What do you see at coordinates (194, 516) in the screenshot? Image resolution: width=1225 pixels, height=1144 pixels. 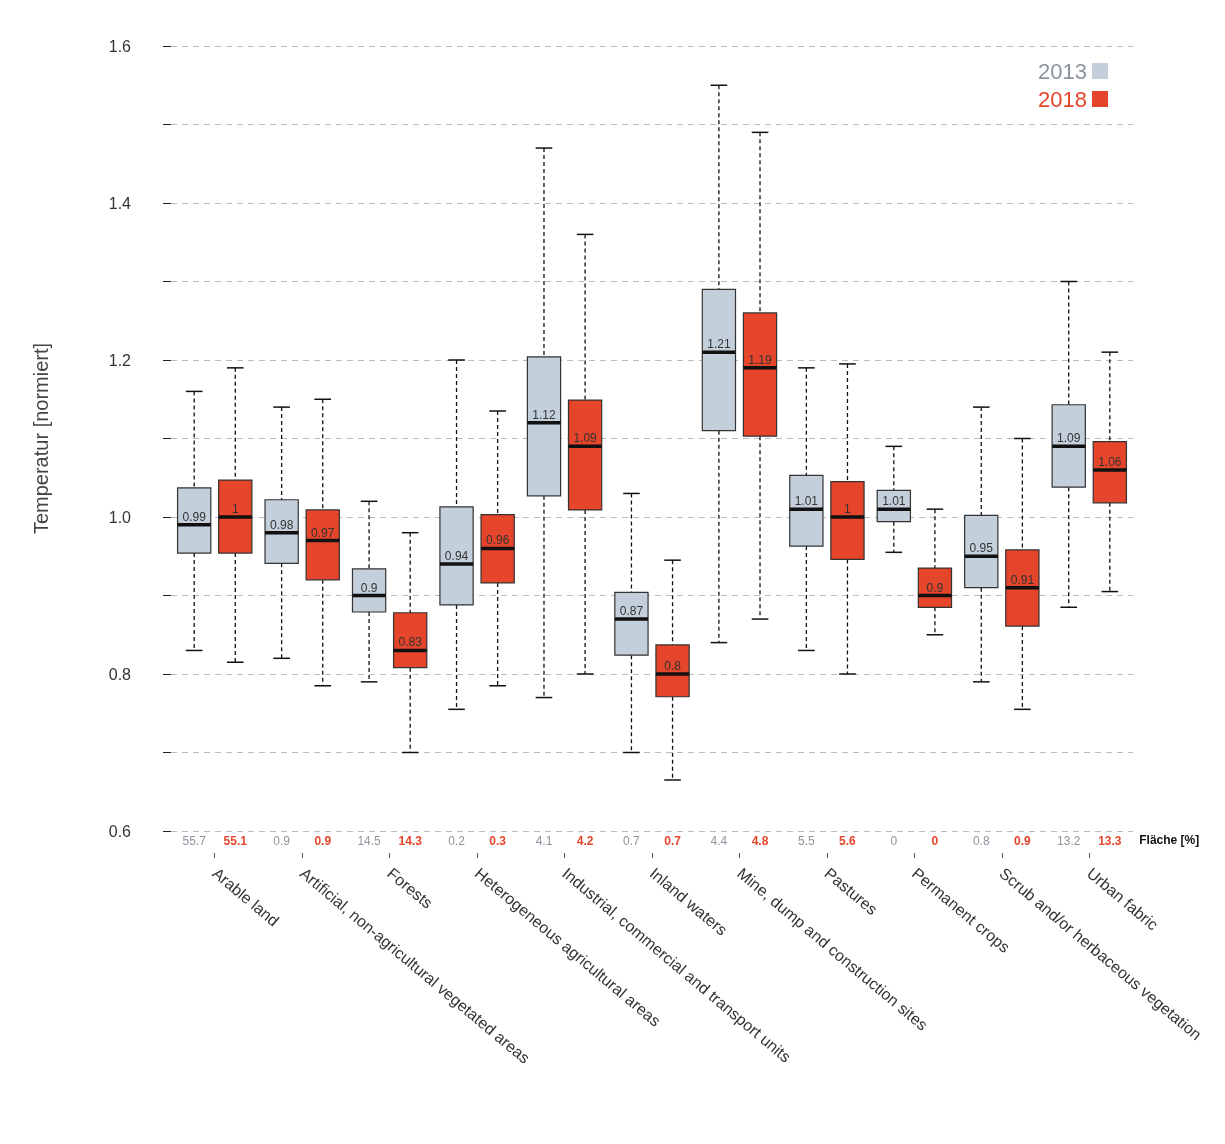 I see `text: 0.99` at bounding box center [194, 516].